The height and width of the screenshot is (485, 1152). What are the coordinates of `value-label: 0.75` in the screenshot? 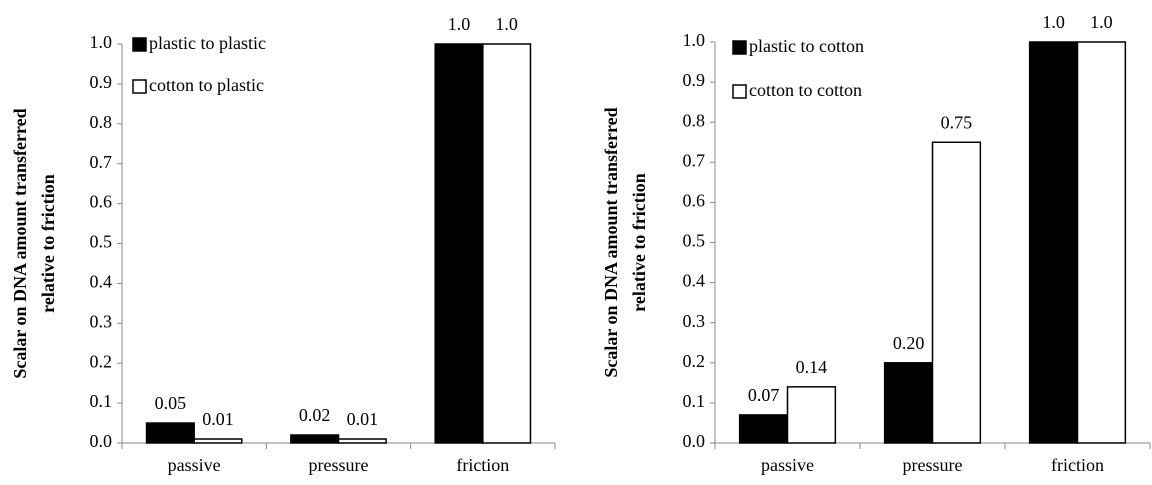 It's located at (957, 122).